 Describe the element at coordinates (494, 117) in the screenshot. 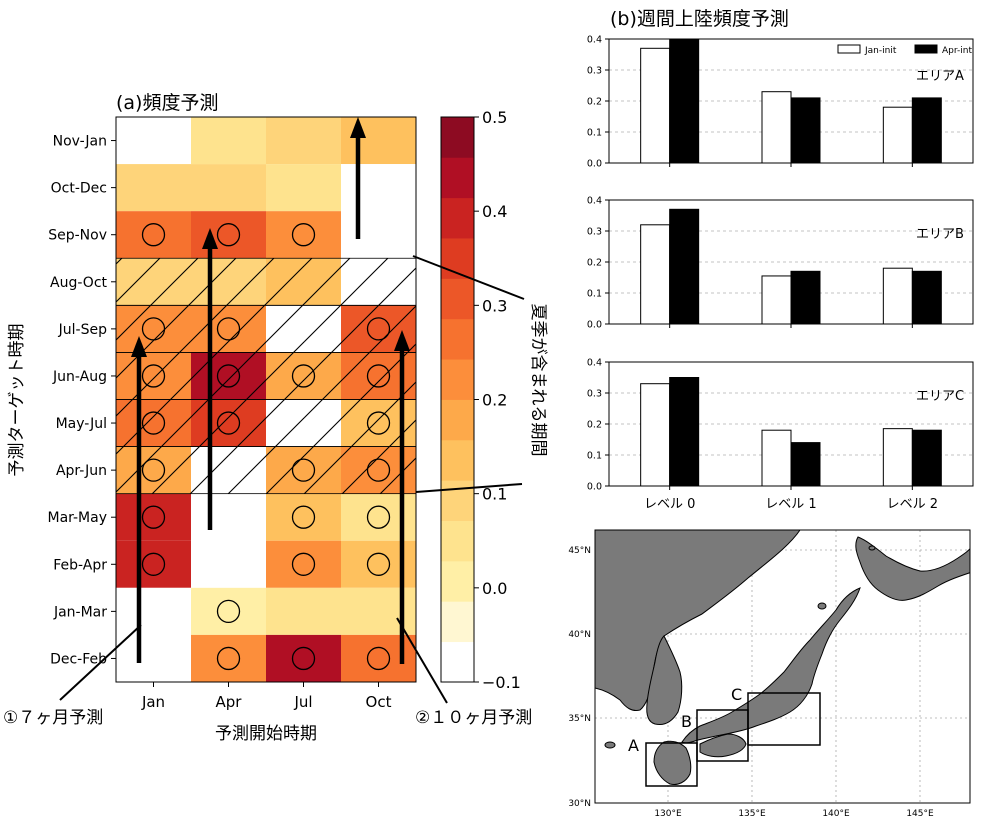

I see `colorbar-tick-label: 0.5` at that location.